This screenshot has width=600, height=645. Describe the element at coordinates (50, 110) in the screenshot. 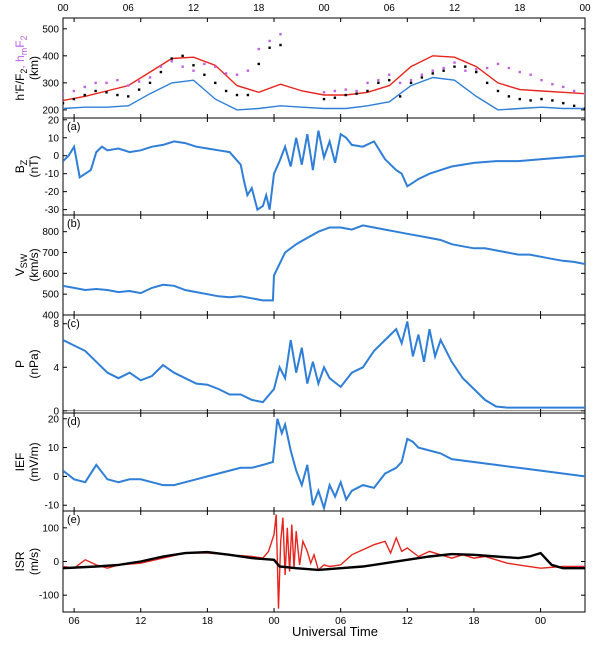

I see `y-tick-label: 200` at that location.